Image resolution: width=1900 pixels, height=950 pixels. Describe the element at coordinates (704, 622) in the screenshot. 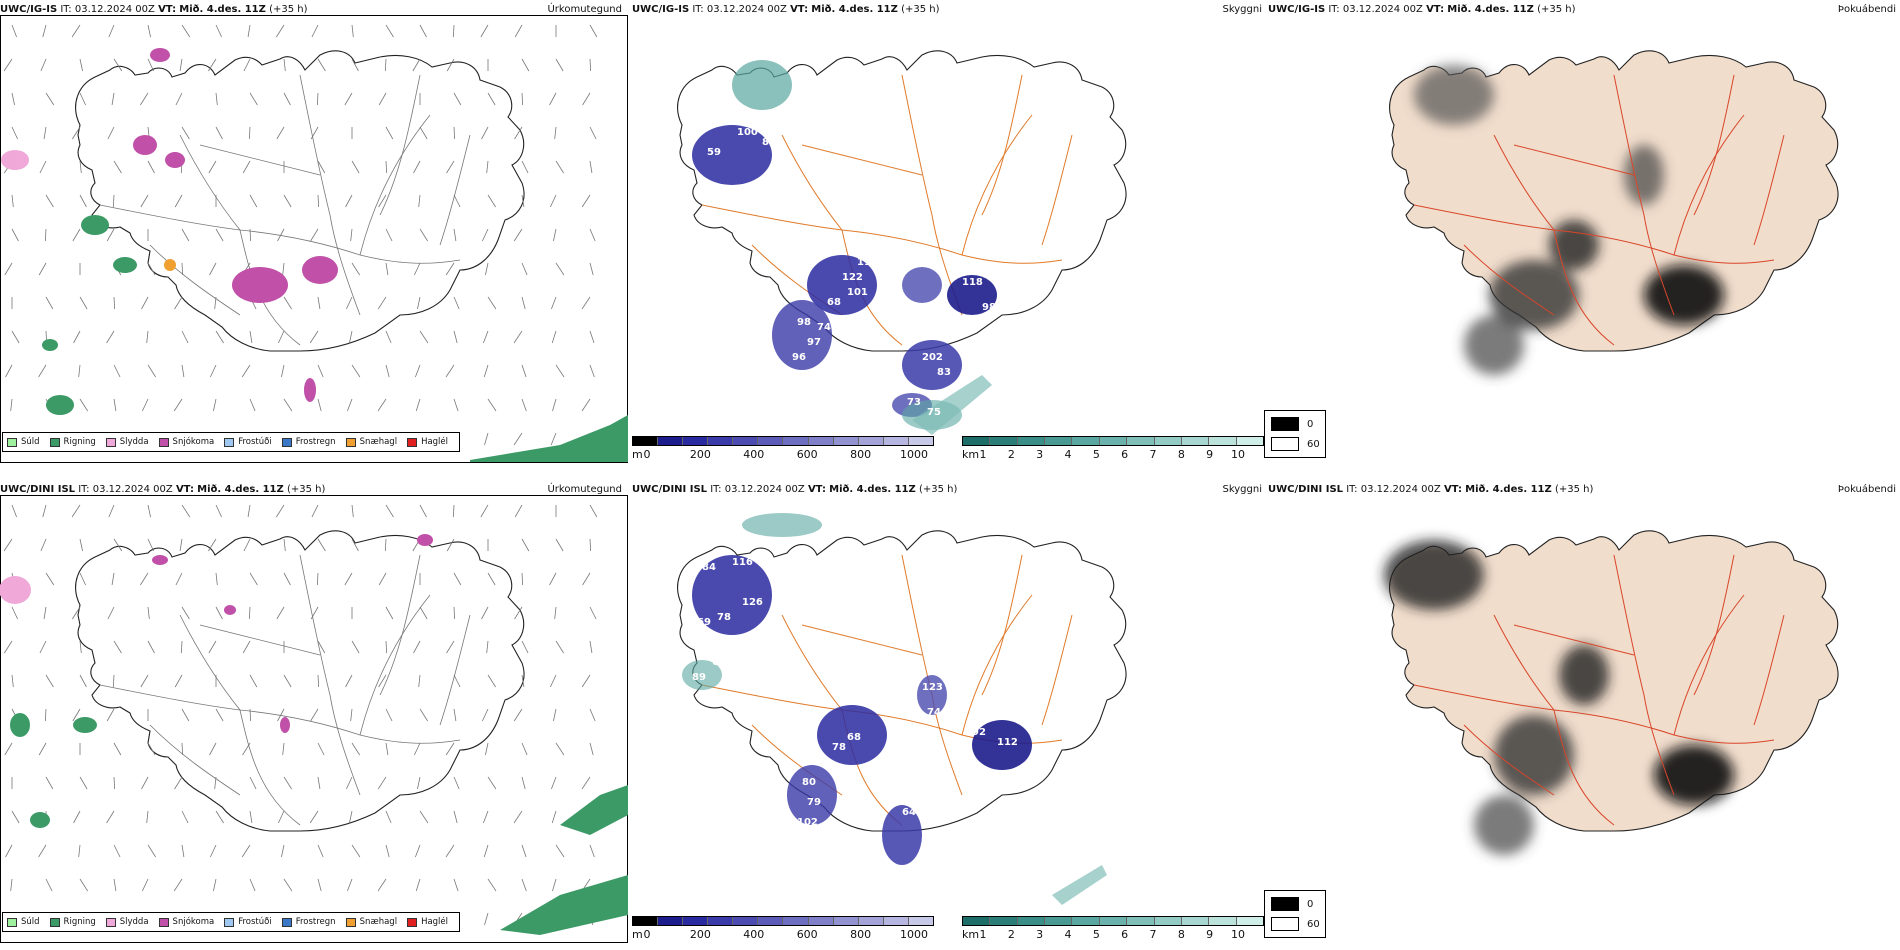

I see `cloudbase-value-label: 69` at that location.